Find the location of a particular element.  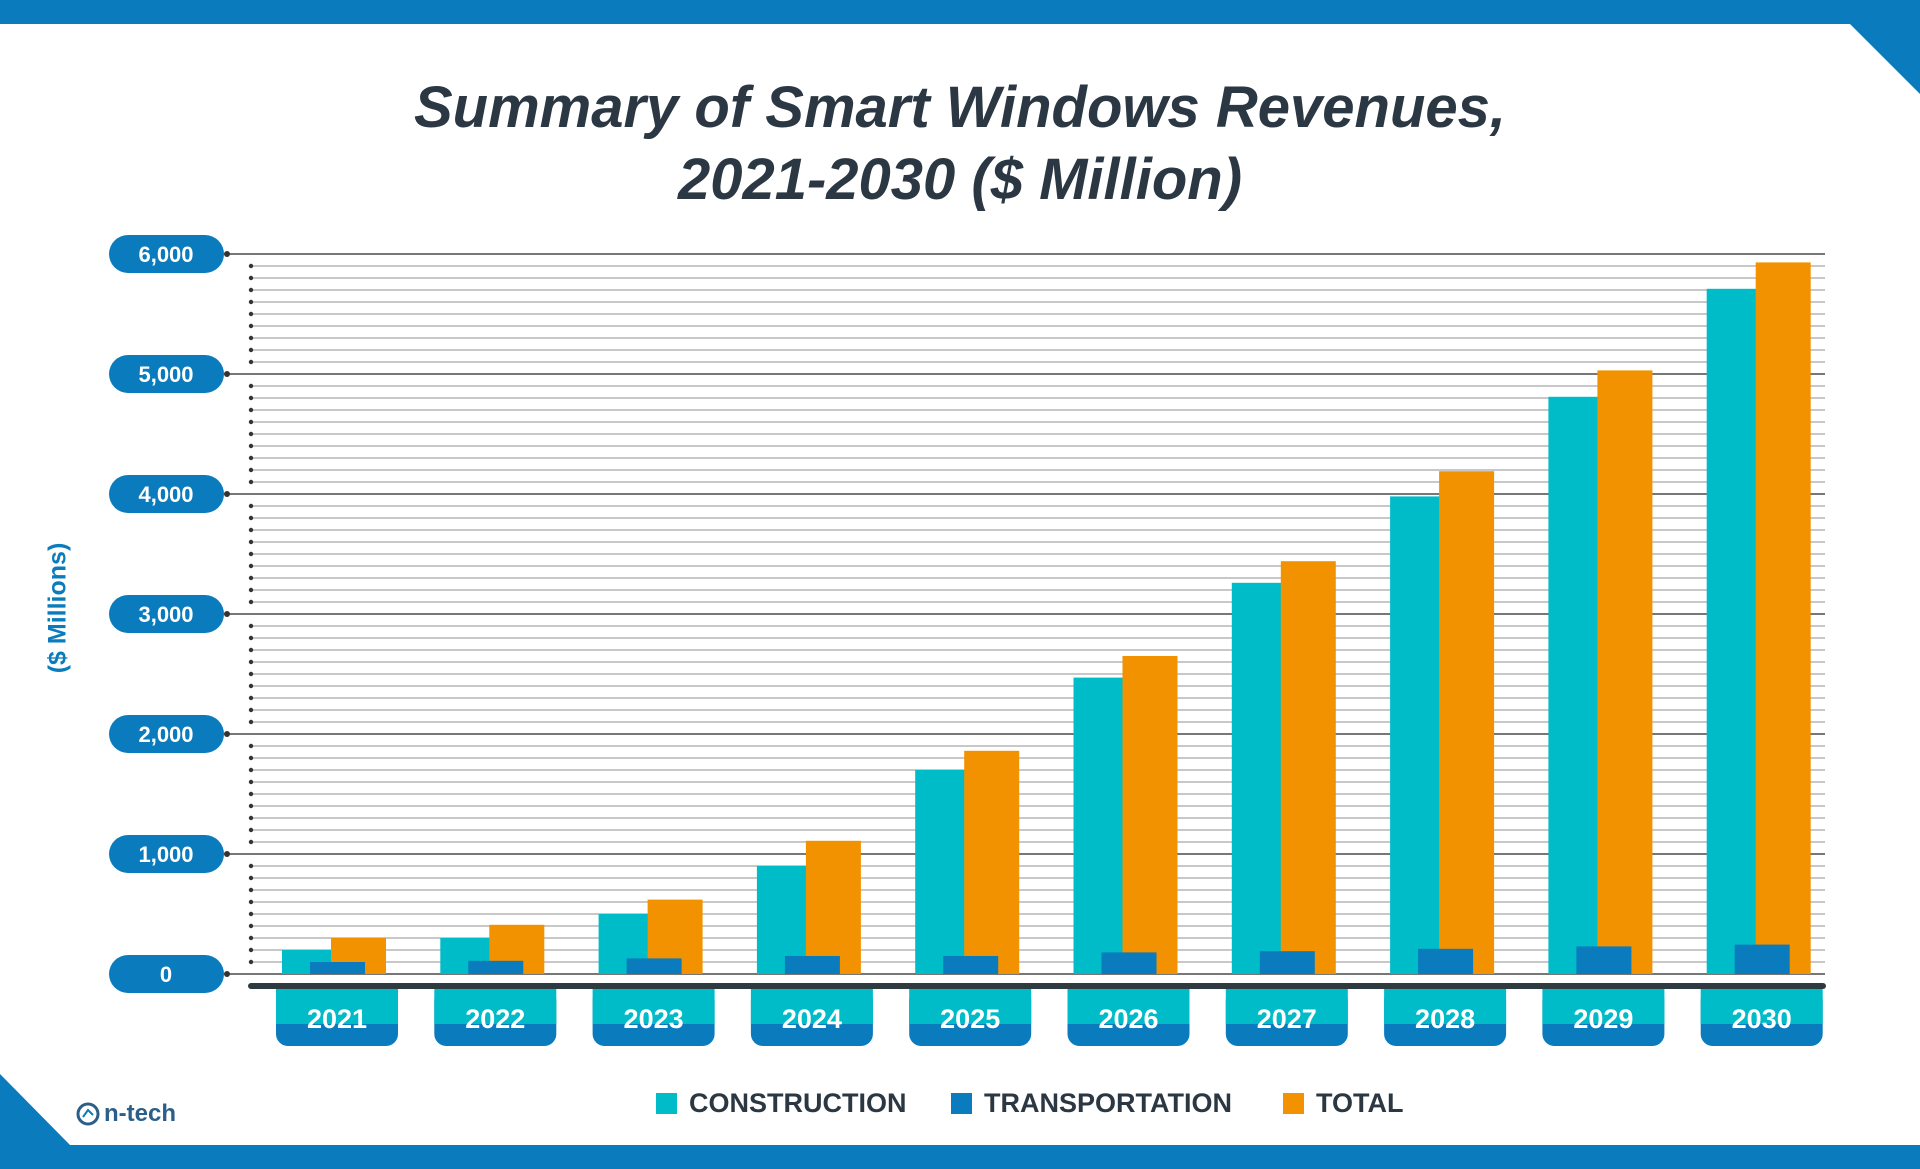

y-tick-label: 4,000 is located at coordinates (165, 494).